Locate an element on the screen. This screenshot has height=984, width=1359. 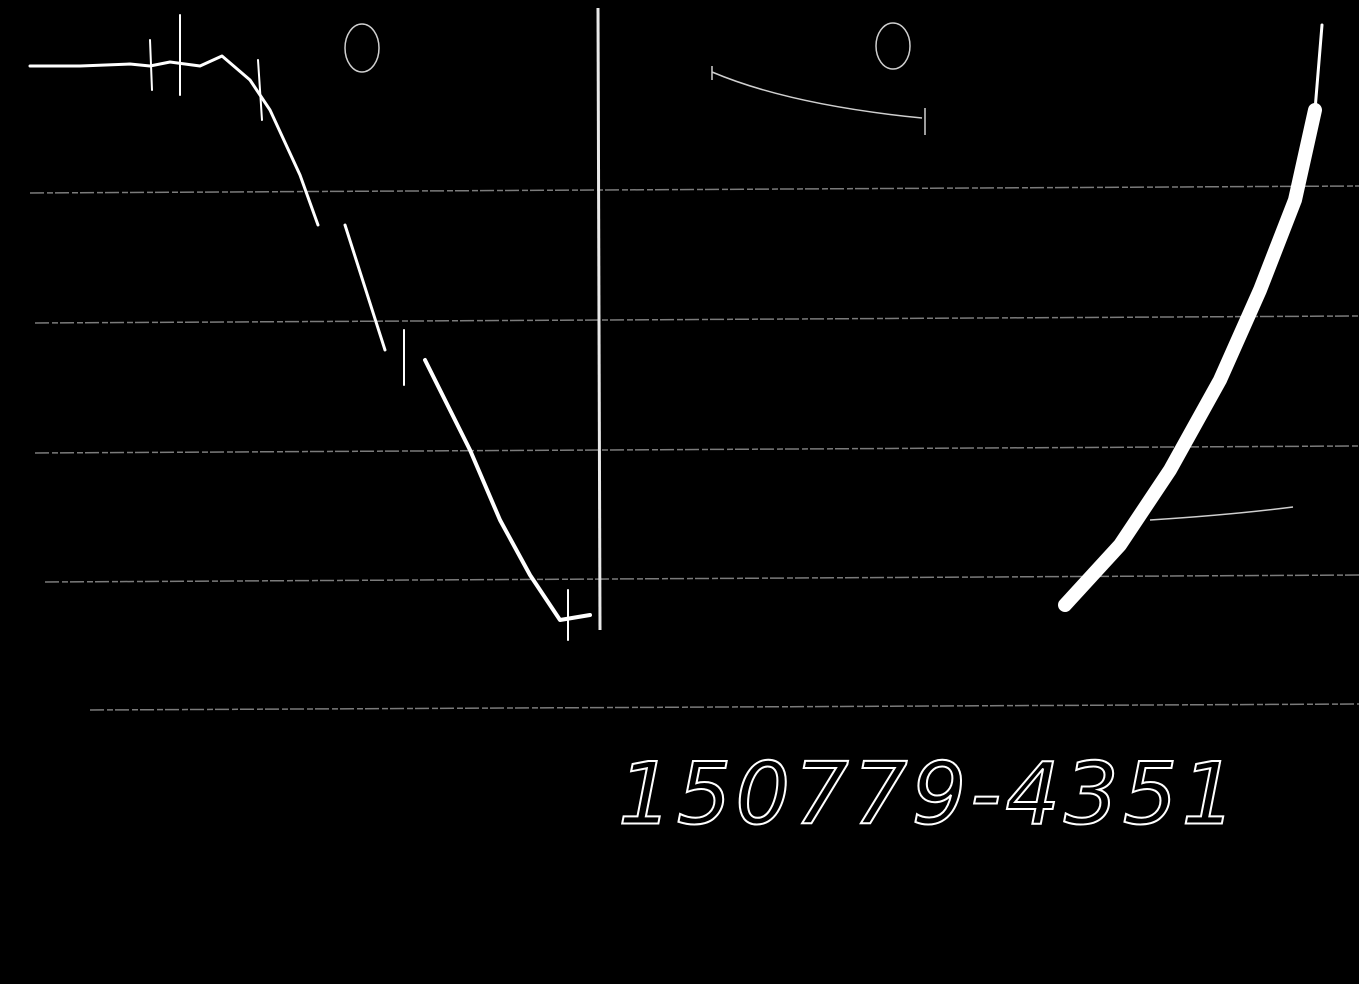
trace-right is located at coordinates (1190, 357).